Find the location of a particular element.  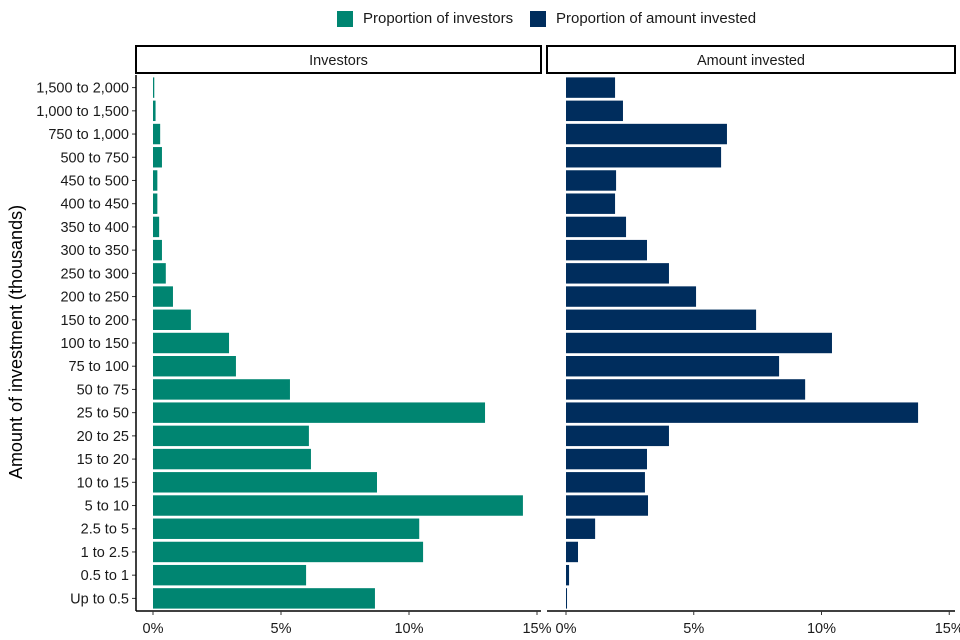

facet-strip-investors is located at coordinates (338, 59).